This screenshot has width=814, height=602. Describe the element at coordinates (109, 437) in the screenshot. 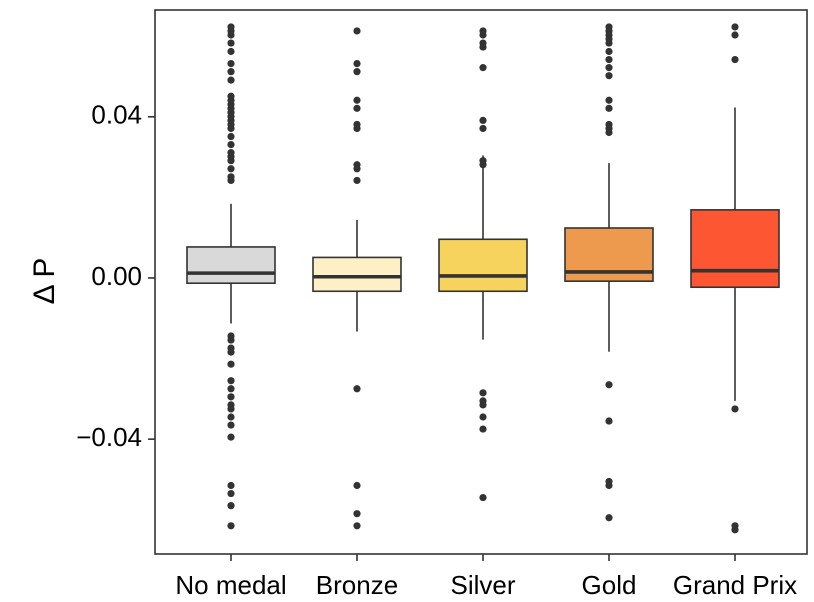

I see `y-tick-label-0: −0.04` at that location.